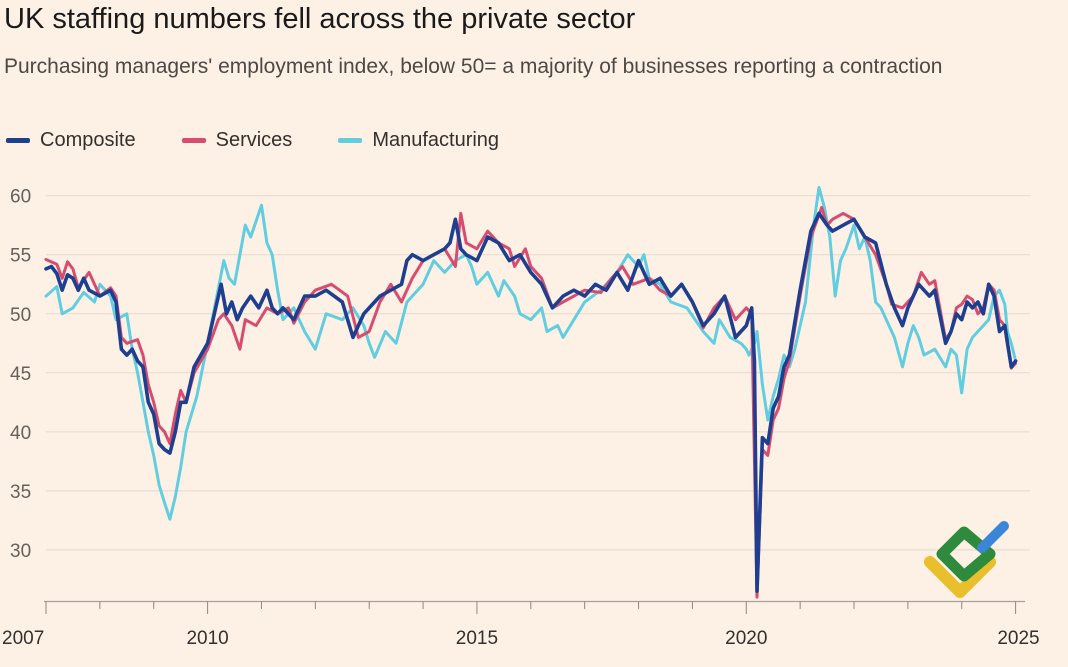 The width and height of the screenshot is (1068, 667). What do you see at coordinates (436, 139) in the screenshot?
I see `legend-label-manufacturing: Manufacturing` at bounding box center [436, 139].